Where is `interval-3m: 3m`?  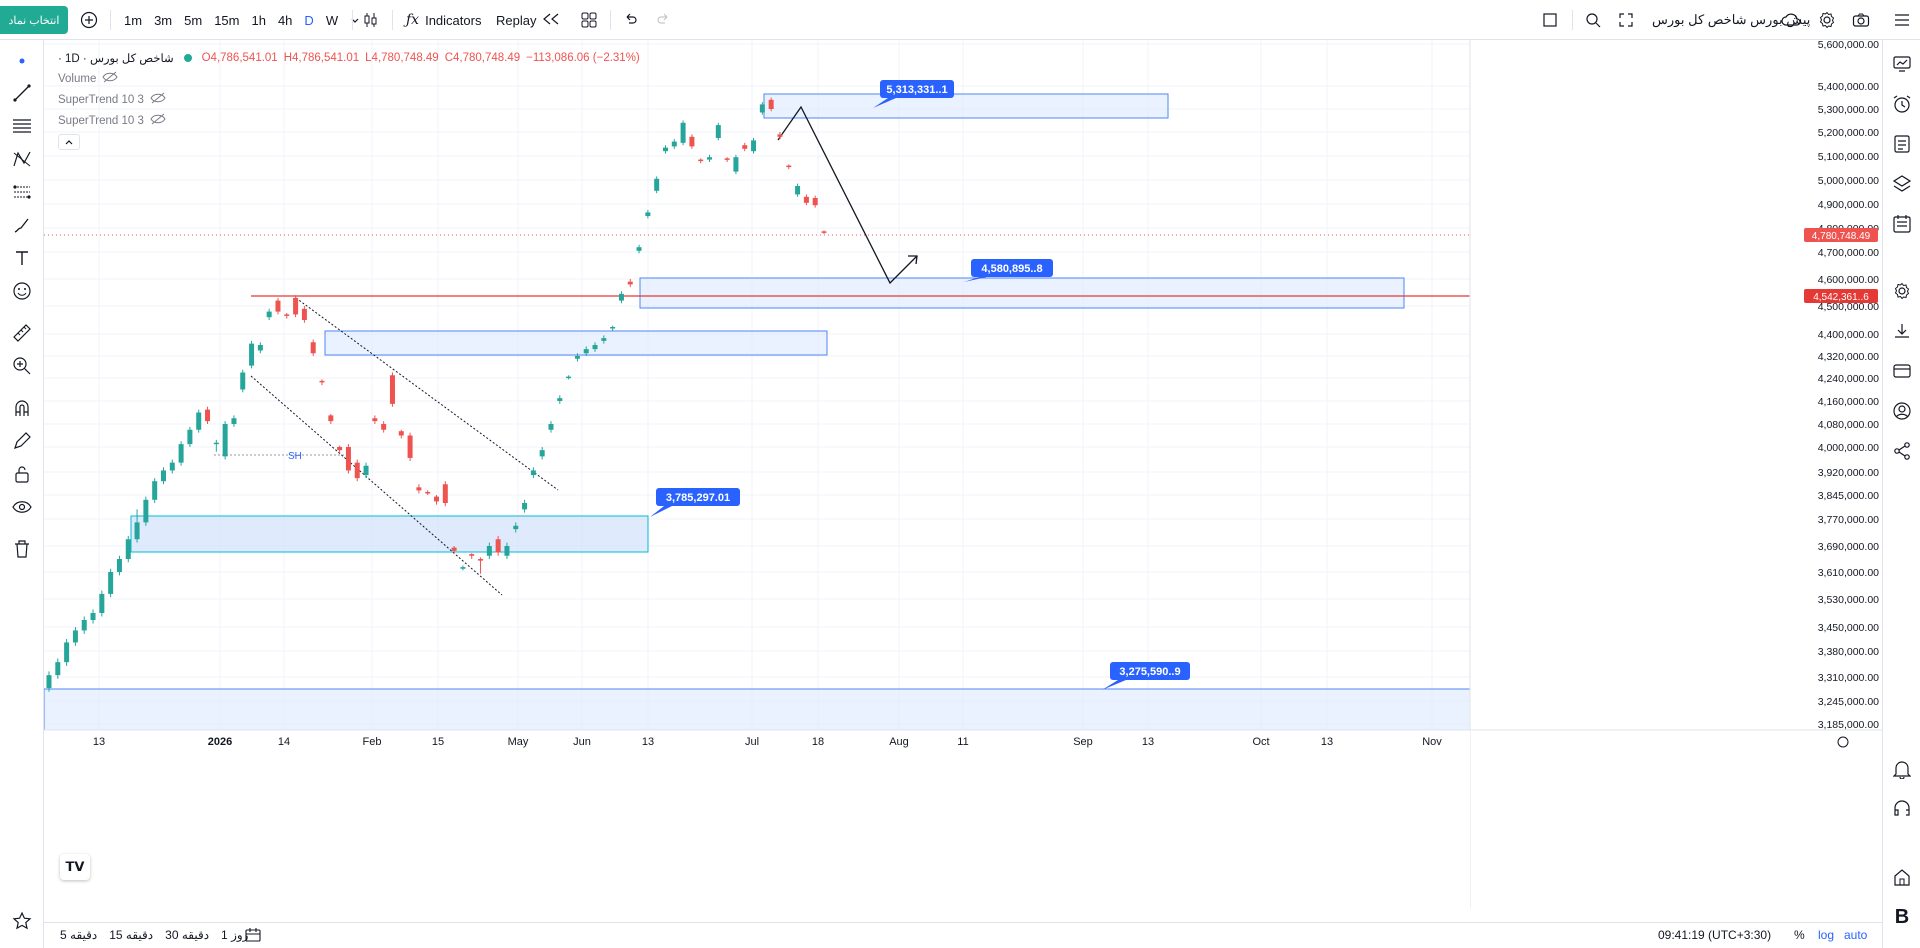 interval-3m: 3m is located at coordinates (163, 20).